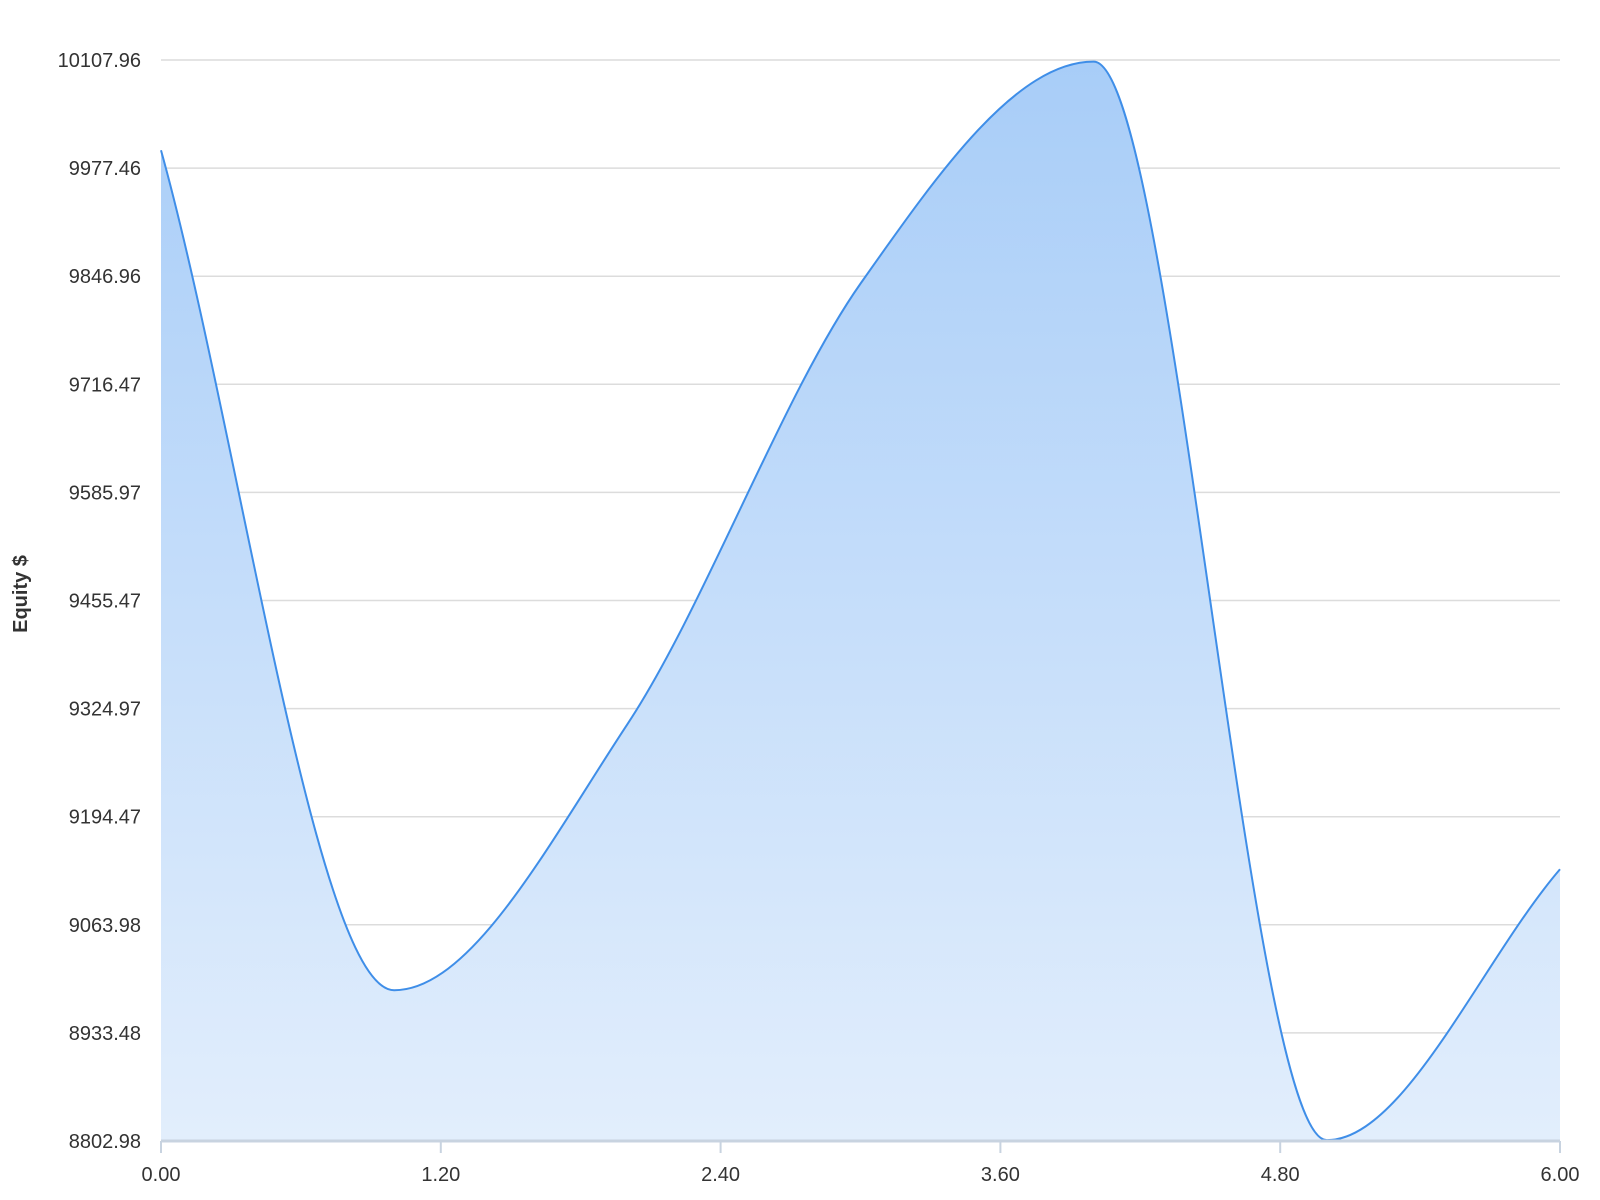 This screenshot has height=1200, width=1600. What do you see at coordinates (99, 61) in the screenshot?
I see `y-tick-label: 10107.96` at bounding box center [99, 61].